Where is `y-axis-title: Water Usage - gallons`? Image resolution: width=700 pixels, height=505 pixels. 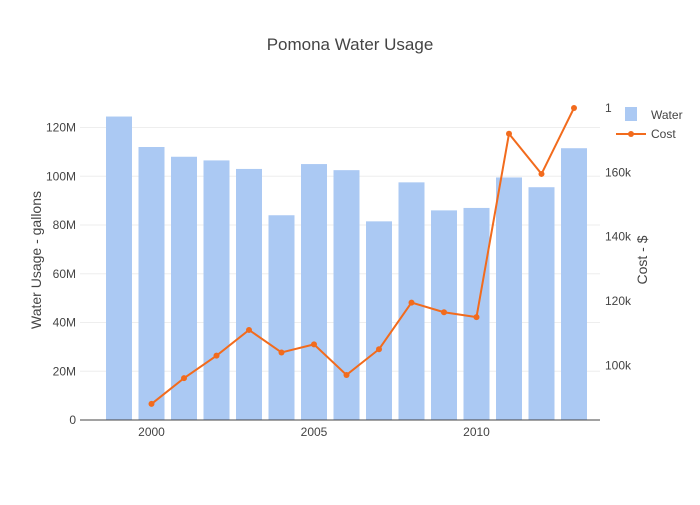
y-axis-title: Water Usage - gallons is located at coordinates (36, 260).